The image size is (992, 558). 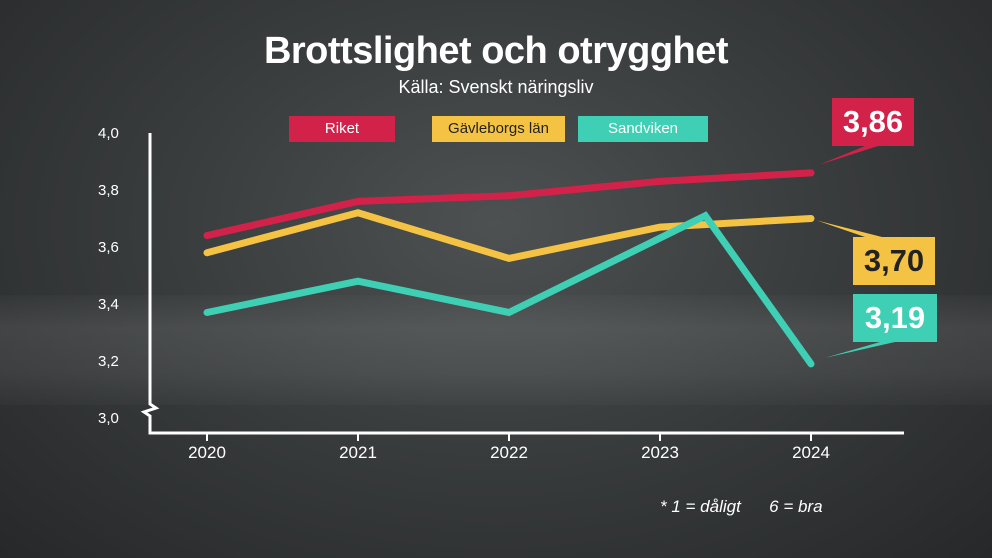 I want to click on y-tick-label: 3,8, so click(x=108, y=190).